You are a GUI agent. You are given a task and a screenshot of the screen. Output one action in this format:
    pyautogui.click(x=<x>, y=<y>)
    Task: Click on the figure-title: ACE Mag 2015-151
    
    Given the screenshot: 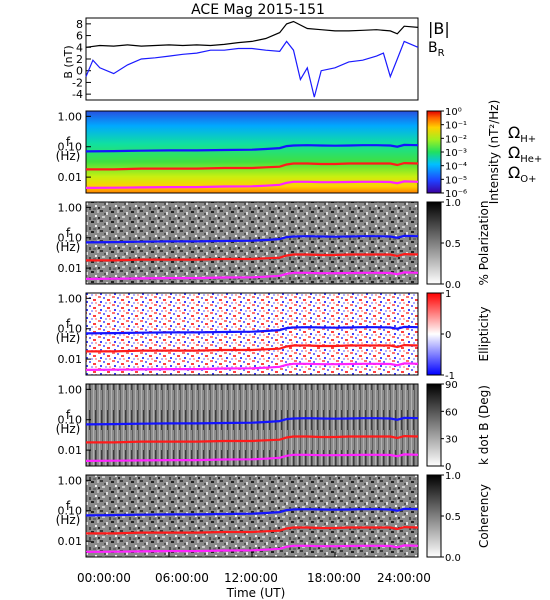 What is the action you would take?
    pyautogui.click(x=258, y=10)
    